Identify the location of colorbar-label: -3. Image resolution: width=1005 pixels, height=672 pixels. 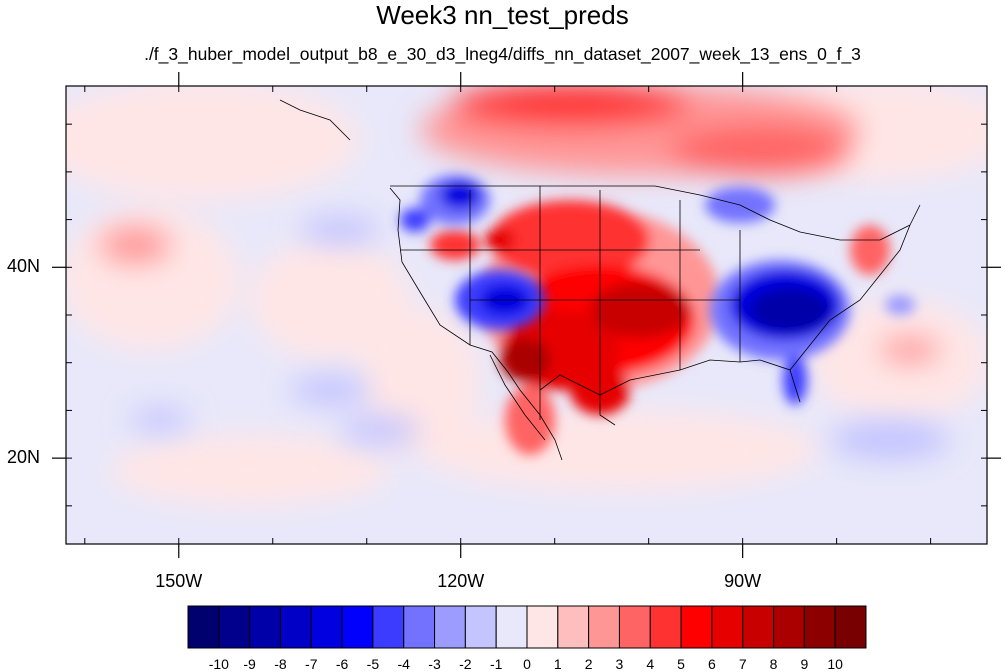
(434, 664).